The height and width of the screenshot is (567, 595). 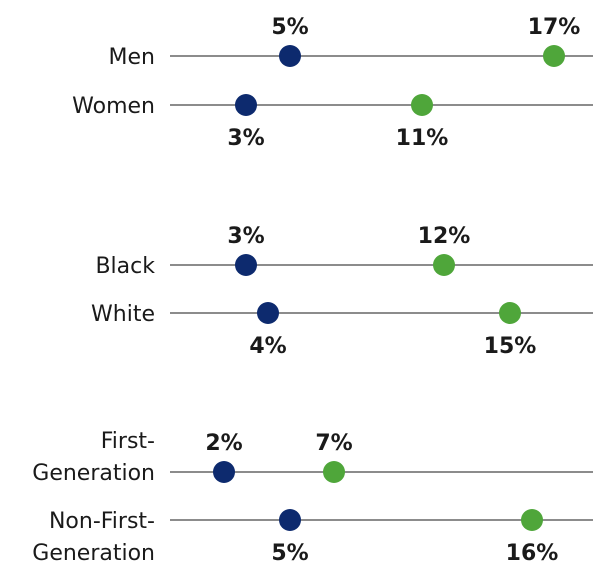 I want to click on value-label-b: 16%, so click(x=532, y=553).